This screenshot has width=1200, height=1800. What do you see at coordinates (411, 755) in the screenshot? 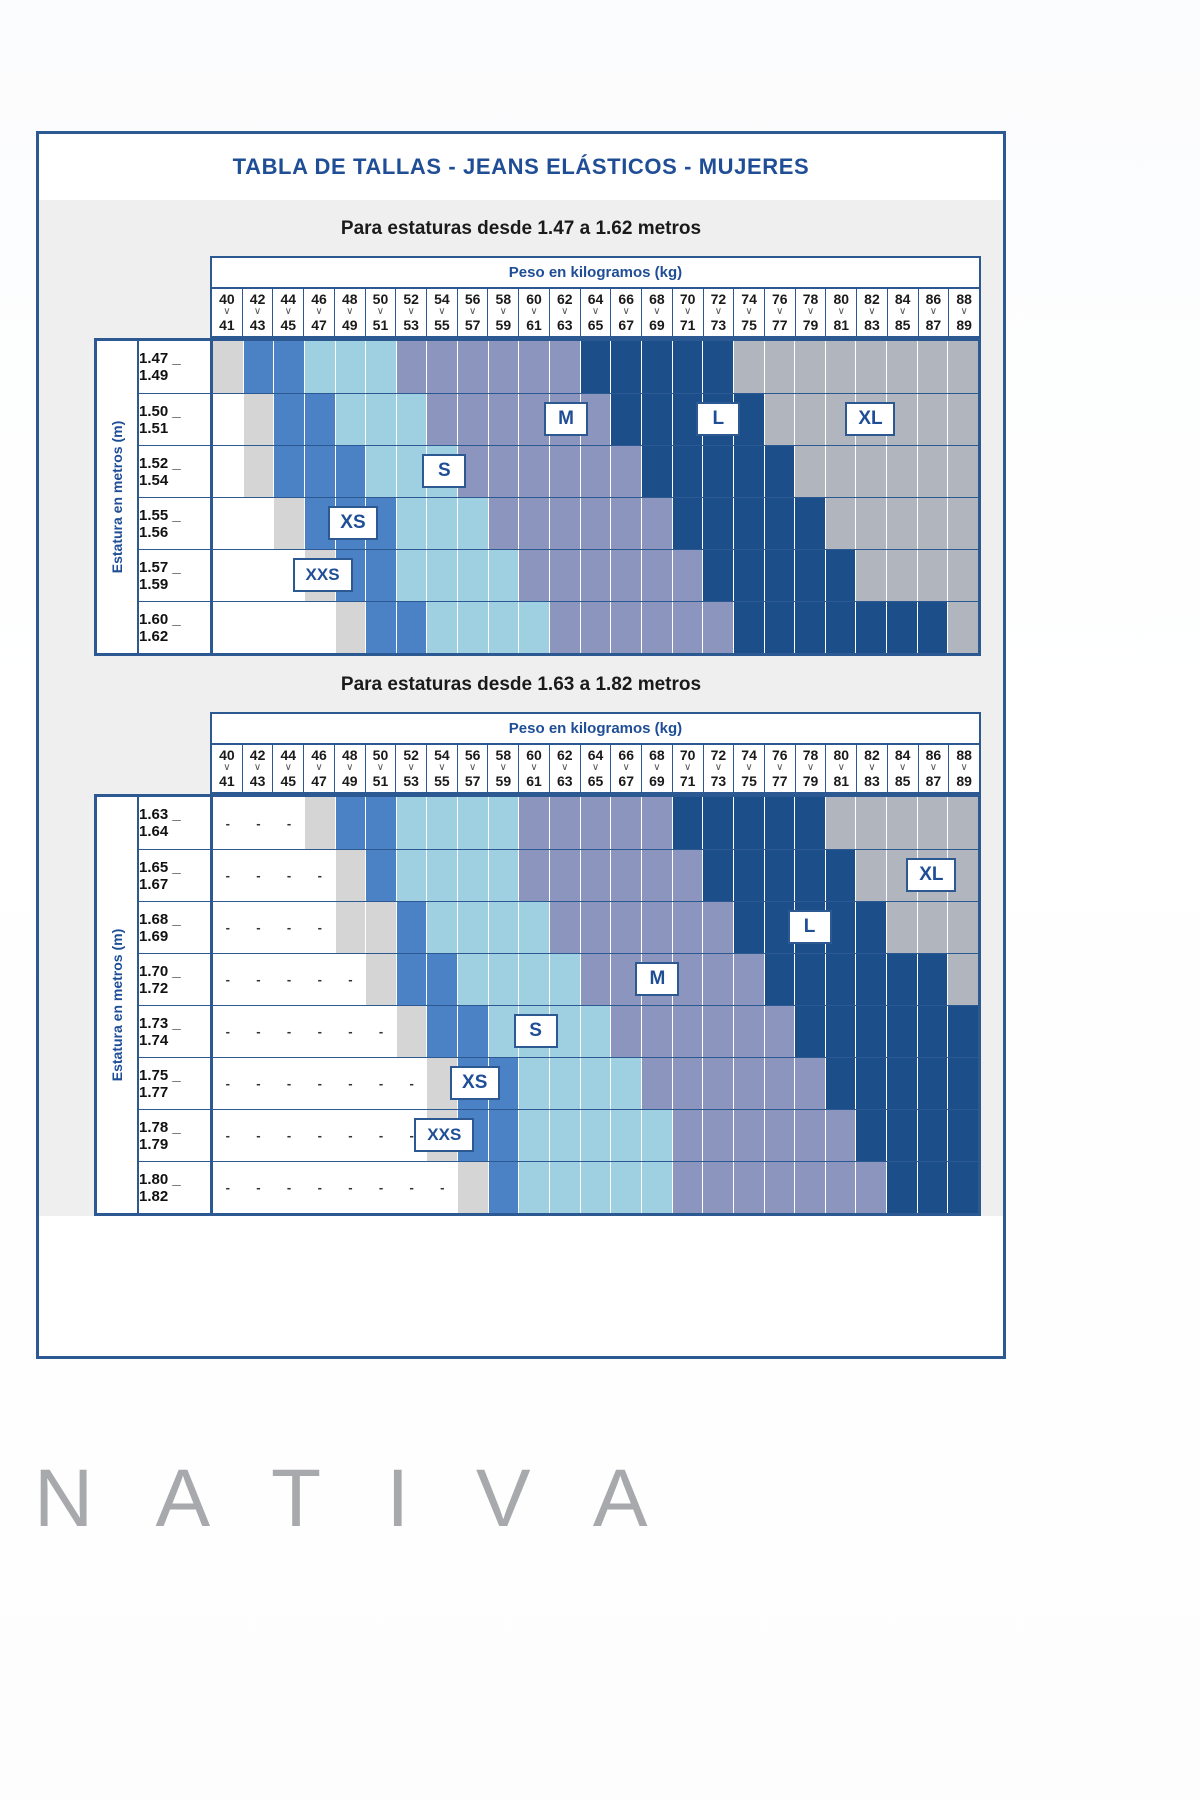
I see `weight-from: 52` at bounding box center [411, 755].